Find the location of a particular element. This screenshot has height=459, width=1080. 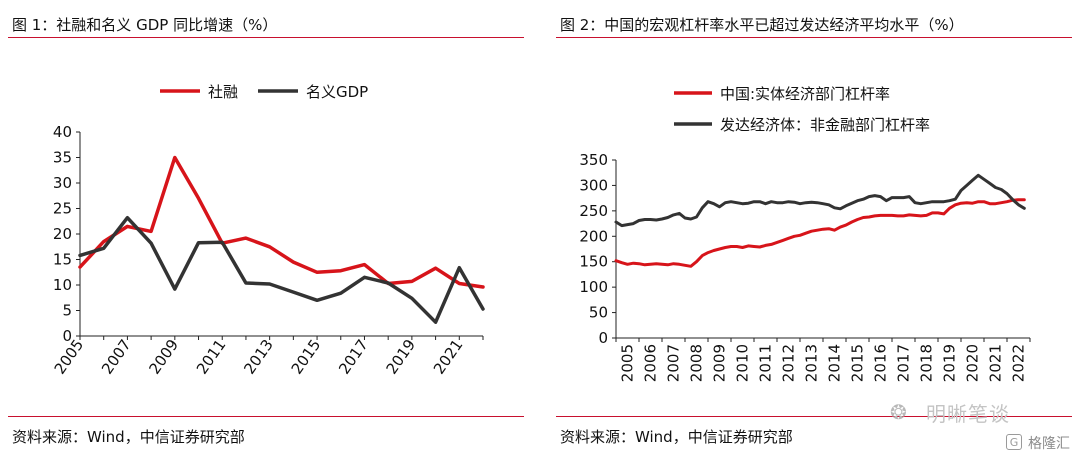

brand-text: 格隆汇 is located at coordinates (1049, 444).